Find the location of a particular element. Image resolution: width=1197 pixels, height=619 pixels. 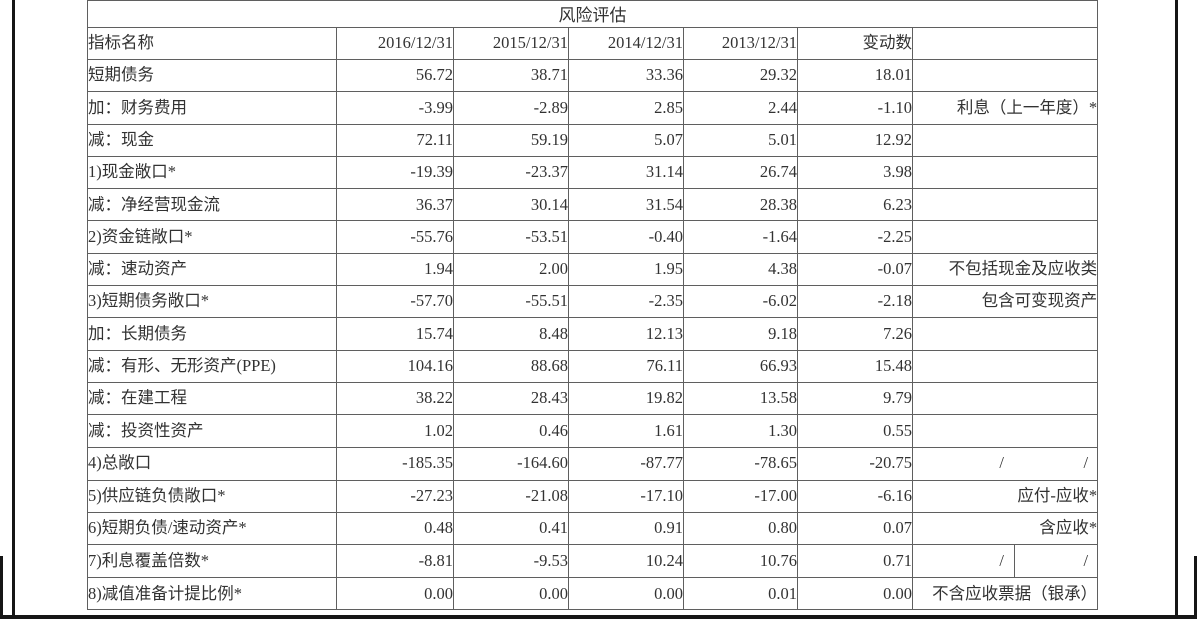

value-cell: 12.13 is located at coordinates (626, 334).